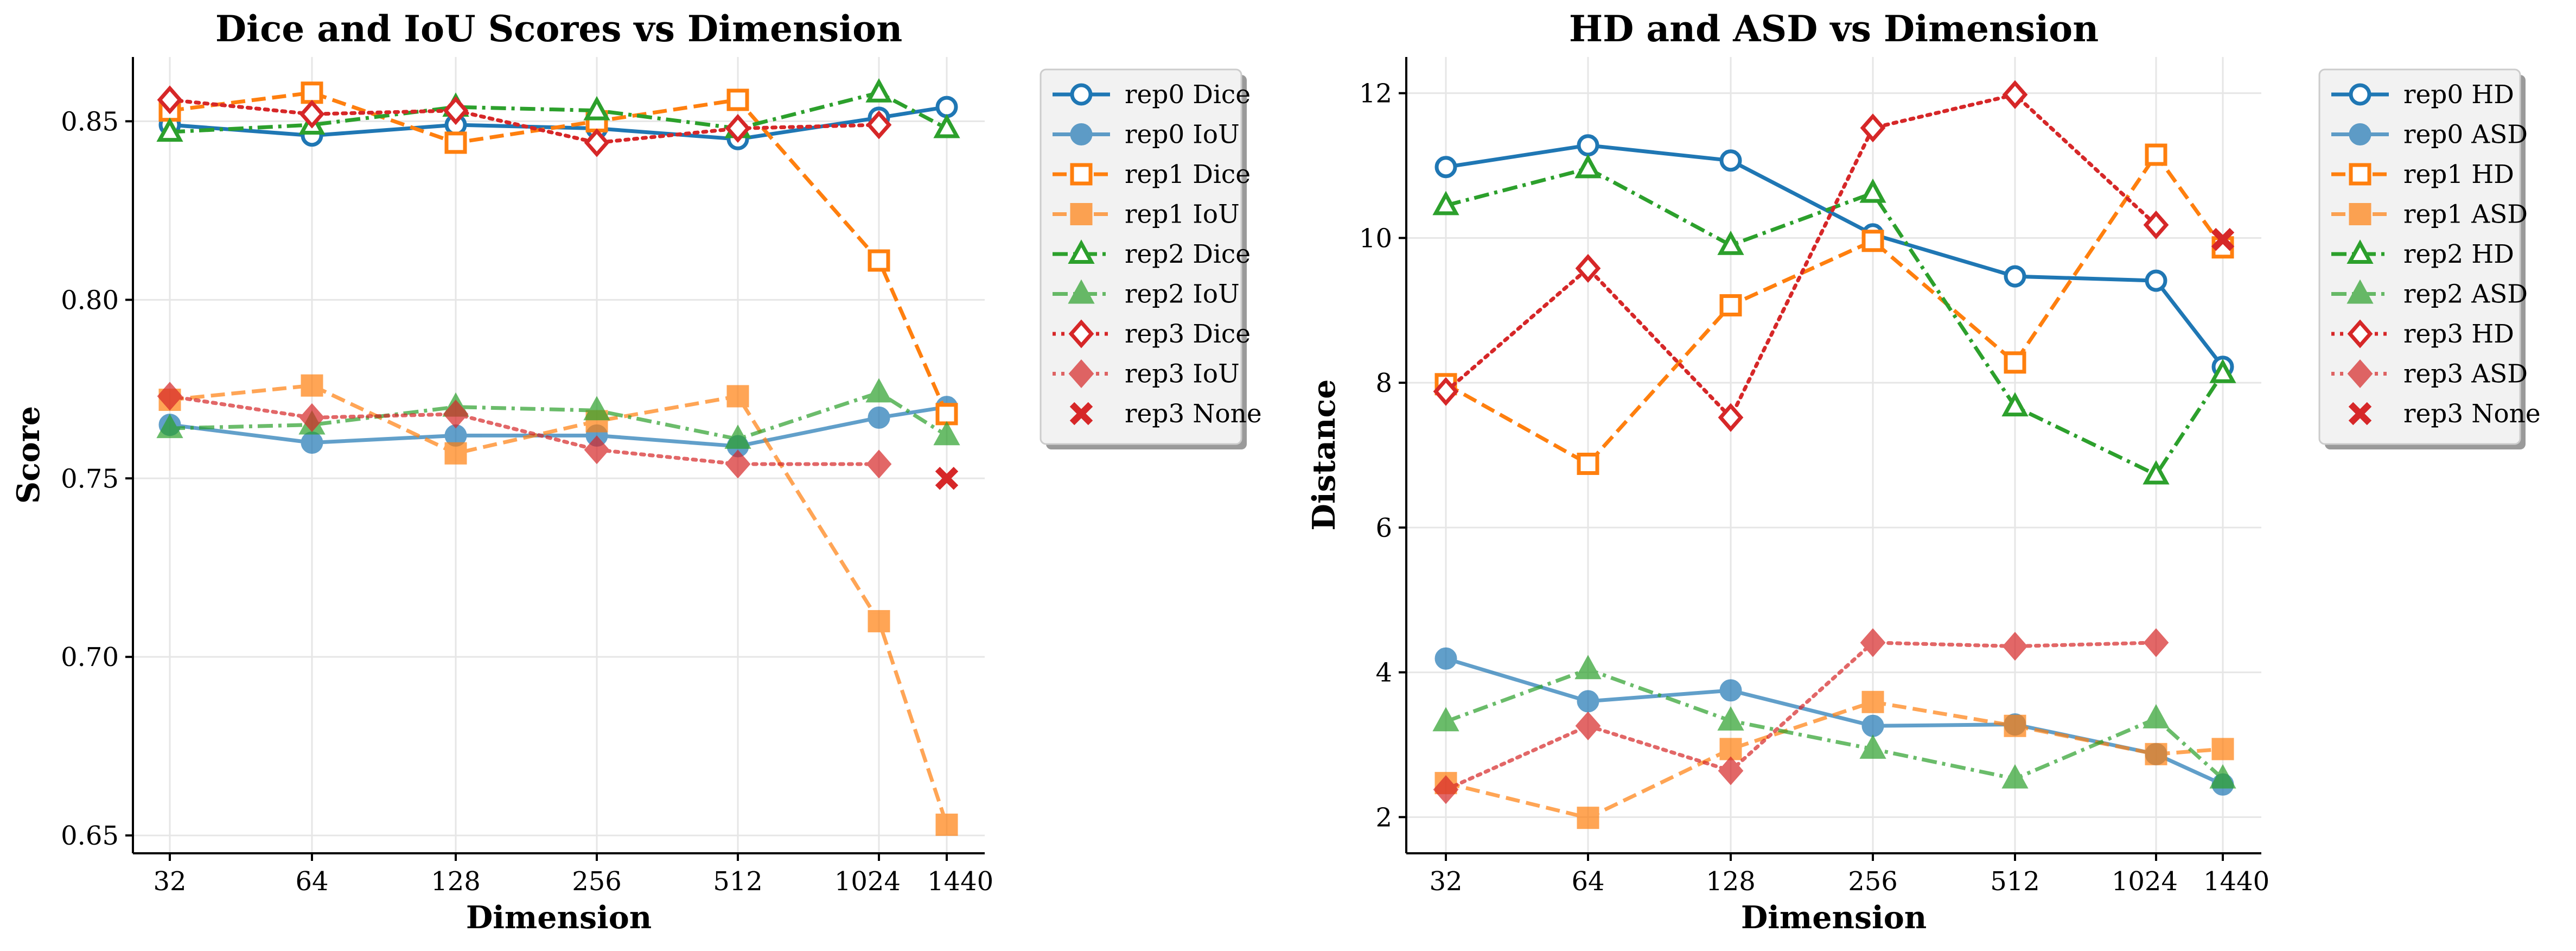  Describe the element at coordinates (1383, 673) in the screenshot. I see `distance-chart-ytick-label: 4` at that location.